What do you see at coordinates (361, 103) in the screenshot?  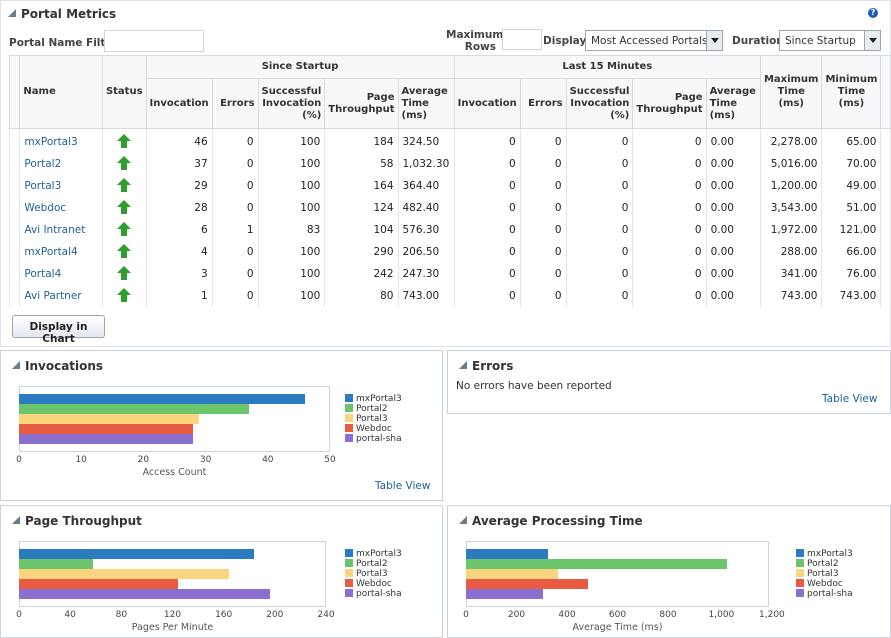 I see `col-header-page-throughput: Page Throughput` at bounding box center [361, 103].